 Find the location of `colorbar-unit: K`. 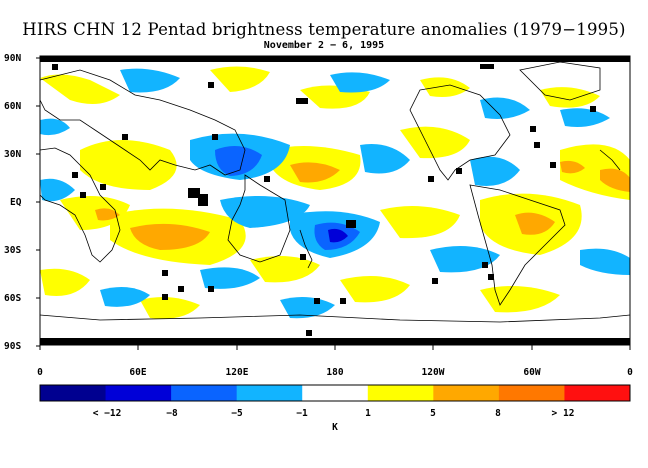

colorbar-unit: K is located at coordinates (335, 427).